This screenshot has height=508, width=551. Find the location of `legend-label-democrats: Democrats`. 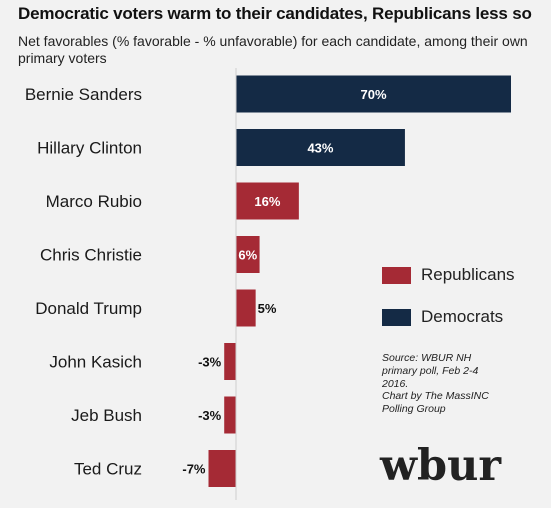

legend-label-democrats: Democrats is located at coordinates (462, 316).